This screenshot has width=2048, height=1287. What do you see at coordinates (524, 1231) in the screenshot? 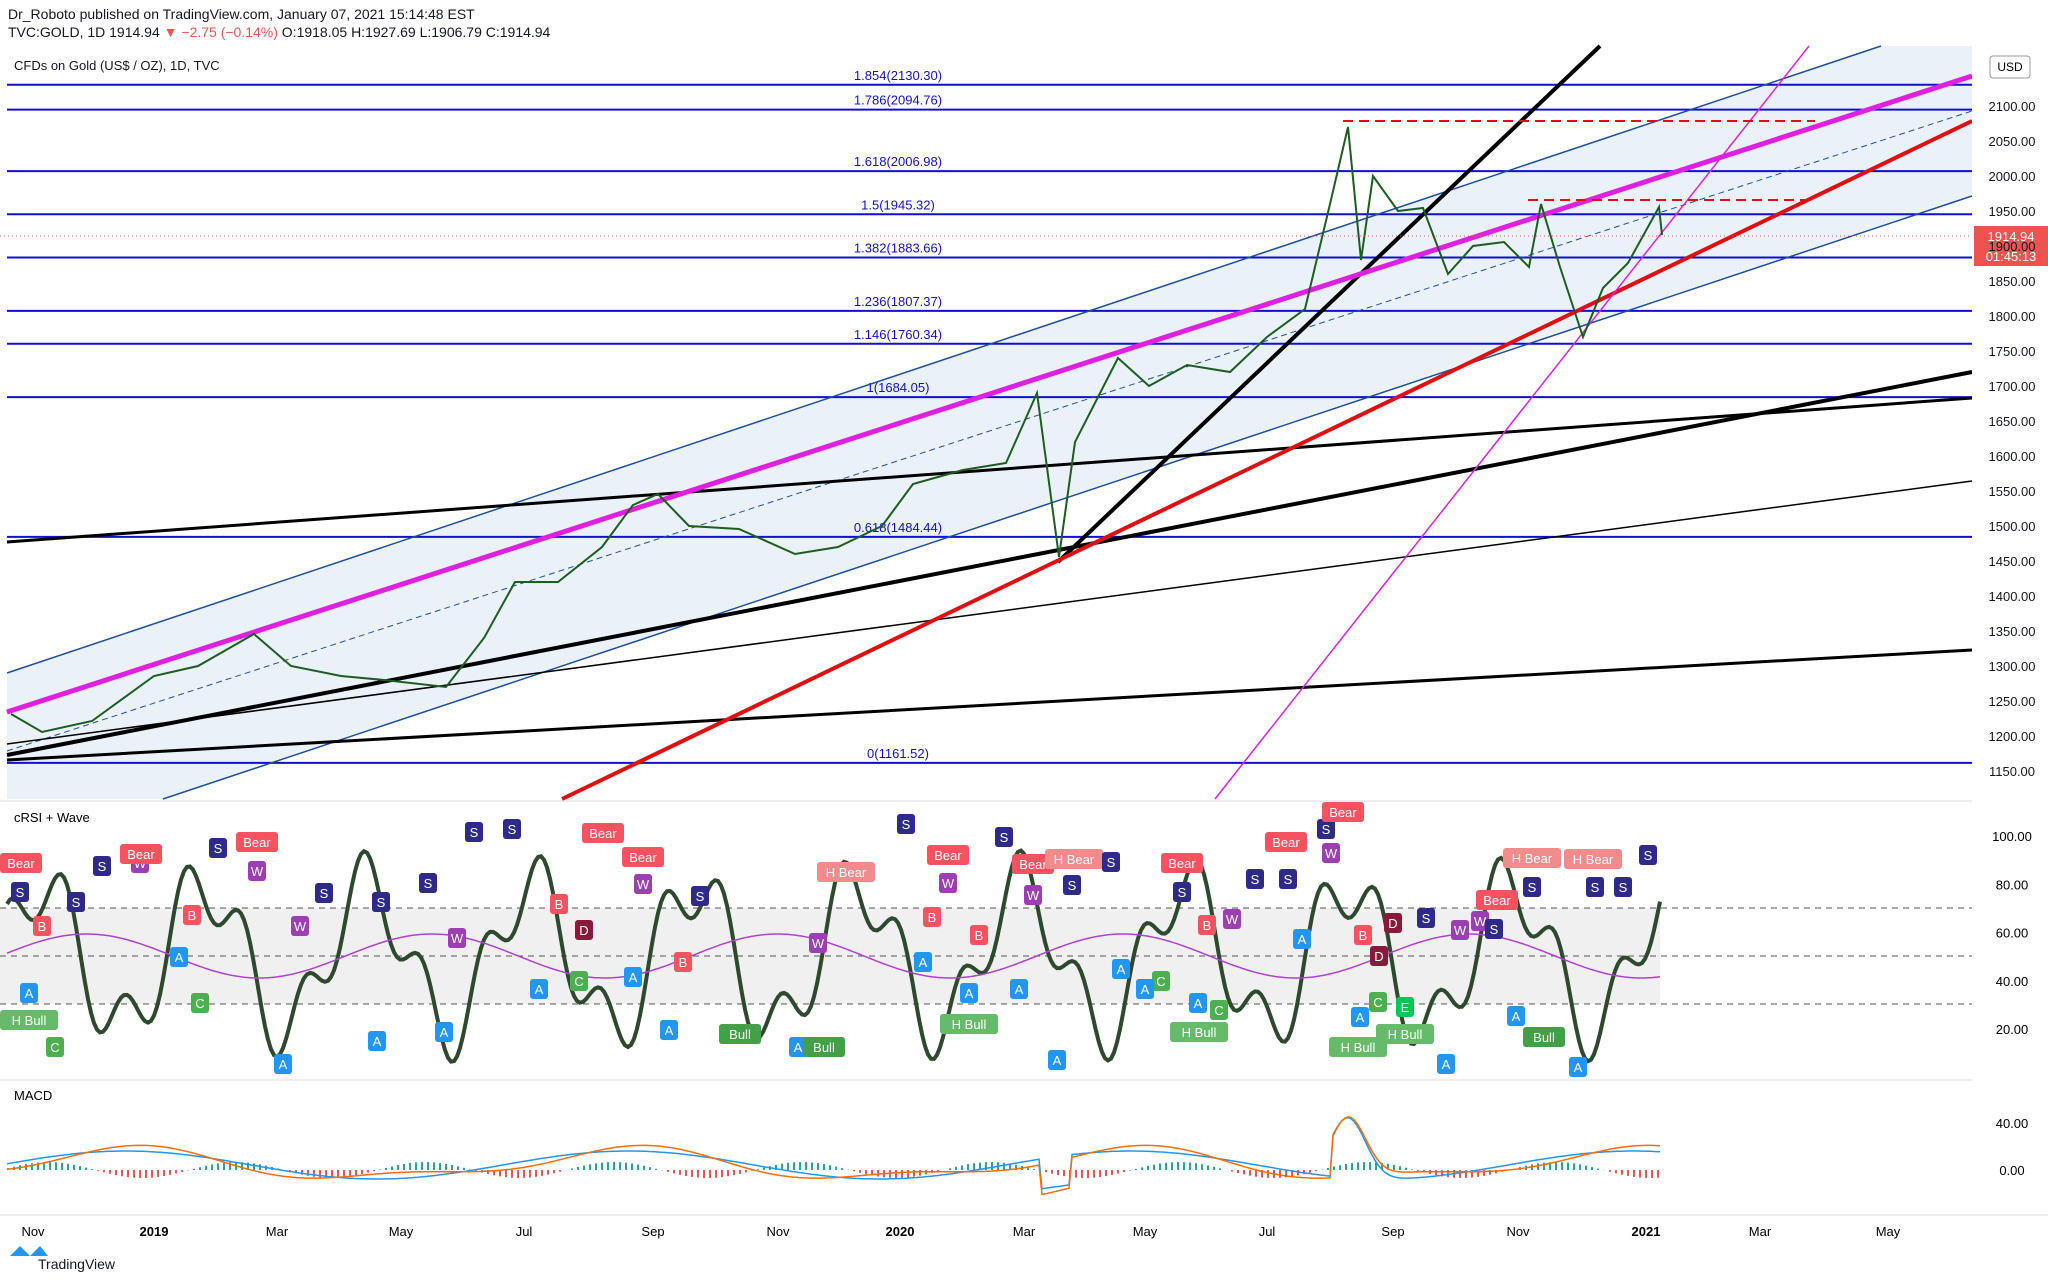
I see `time-tick: Jul` at bounding box center [524, 1231].